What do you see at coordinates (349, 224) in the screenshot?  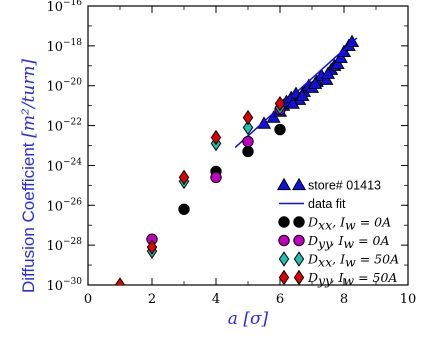 I see `legend-label: Dxx, Iw = 0A` at bounding box center [349, 224].